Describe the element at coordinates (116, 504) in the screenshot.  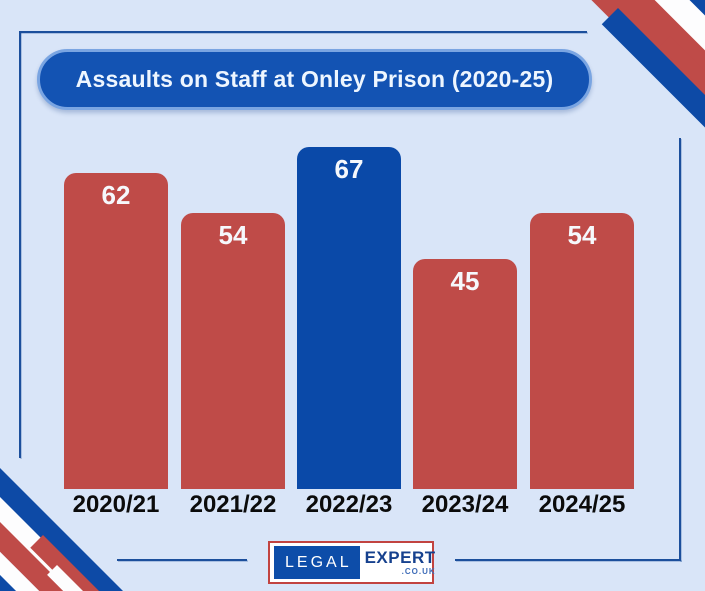
I see `x-axis-label: 2020/21` at that location.